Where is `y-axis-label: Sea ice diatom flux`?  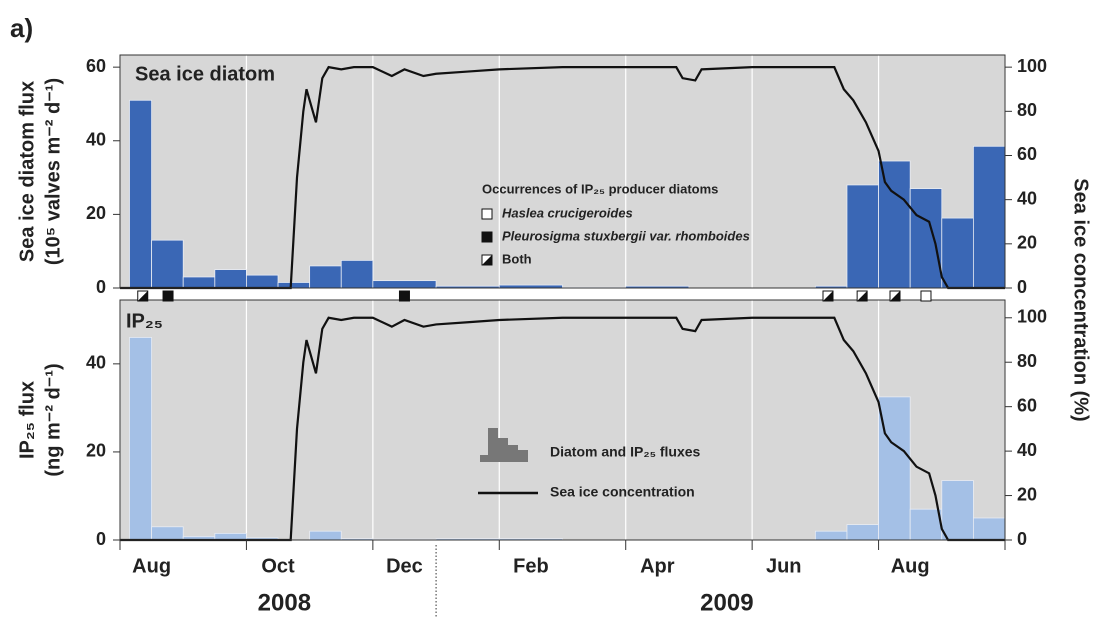
y-axis-label: Sea ice diatom flux is located at coordinates (27, 171).